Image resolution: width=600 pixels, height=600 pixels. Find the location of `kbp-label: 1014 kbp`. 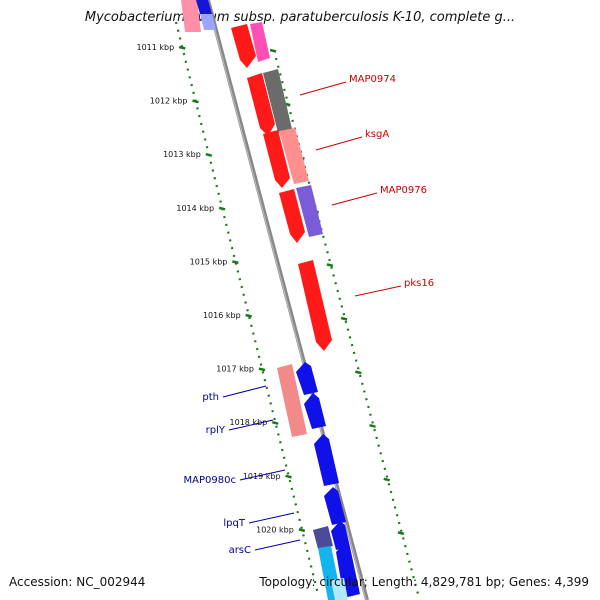

kbp-label: 1014 kbp is located at coordinates (195, 208).